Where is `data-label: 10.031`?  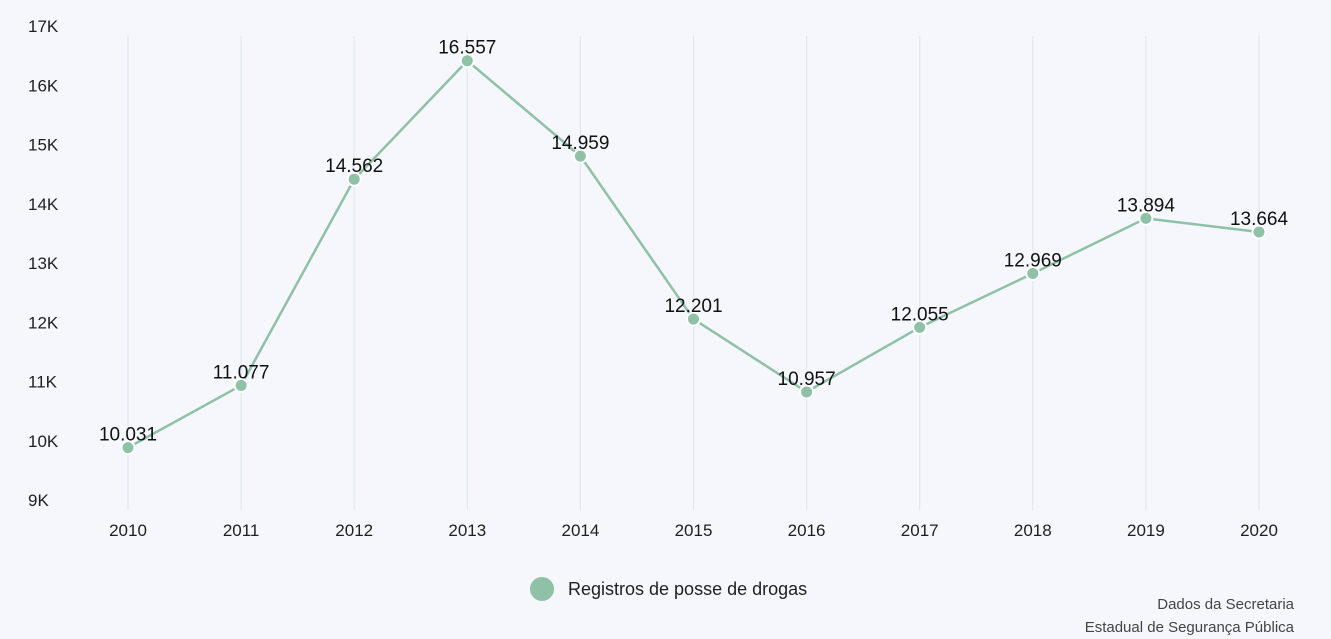
data-label: 10.031 is located at coordinates (128, 435).